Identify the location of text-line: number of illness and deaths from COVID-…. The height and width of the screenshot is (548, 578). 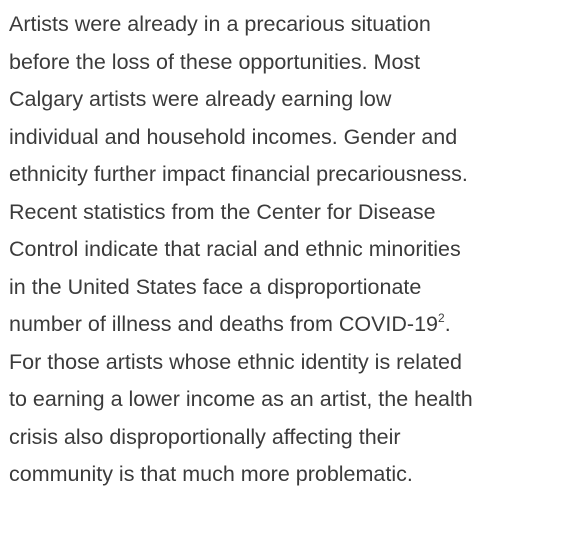
(293, 325).